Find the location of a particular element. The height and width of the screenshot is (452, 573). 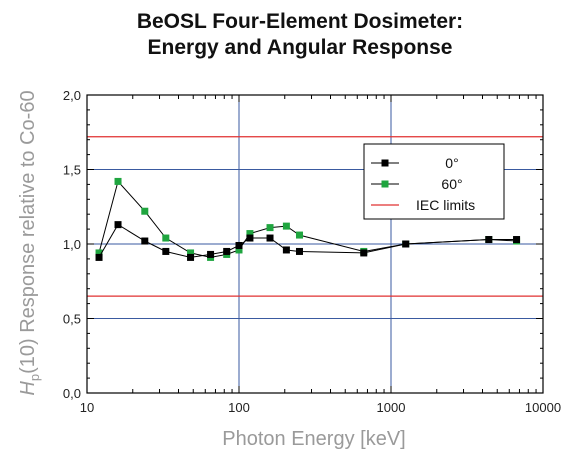

y-tick-label-3: 1,5 is located at coordinates (72, 170).